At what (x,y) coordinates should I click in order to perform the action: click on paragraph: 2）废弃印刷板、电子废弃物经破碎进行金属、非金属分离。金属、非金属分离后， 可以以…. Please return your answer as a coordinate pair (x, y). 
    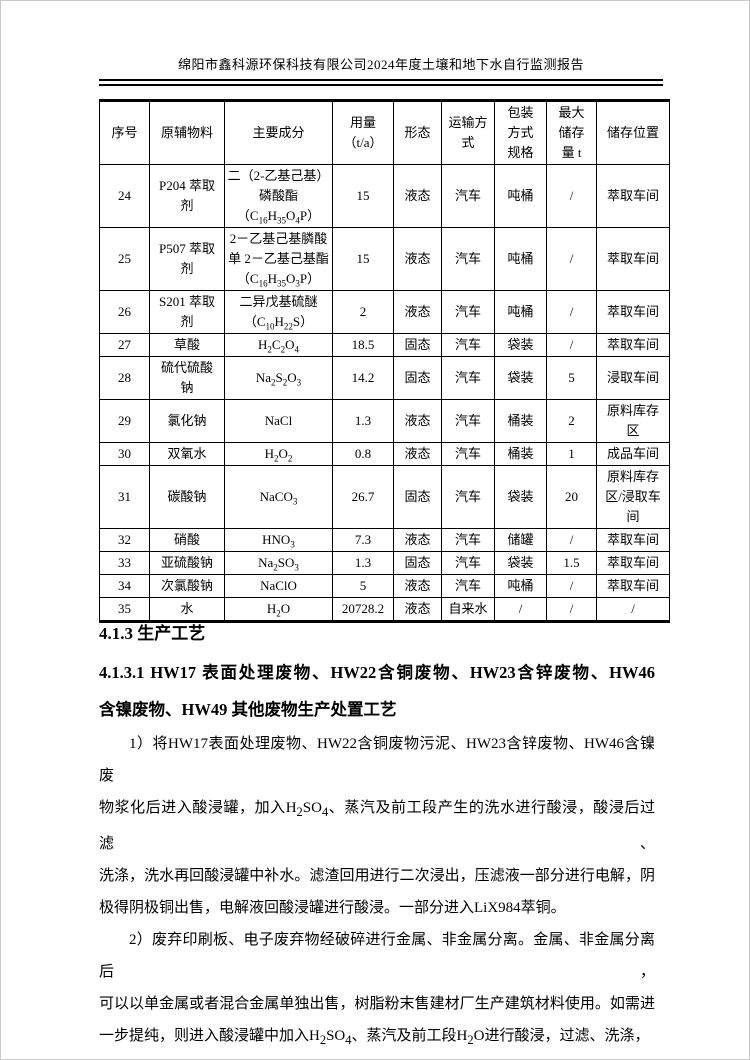
    Looking at the image, I should click on (377, 991).